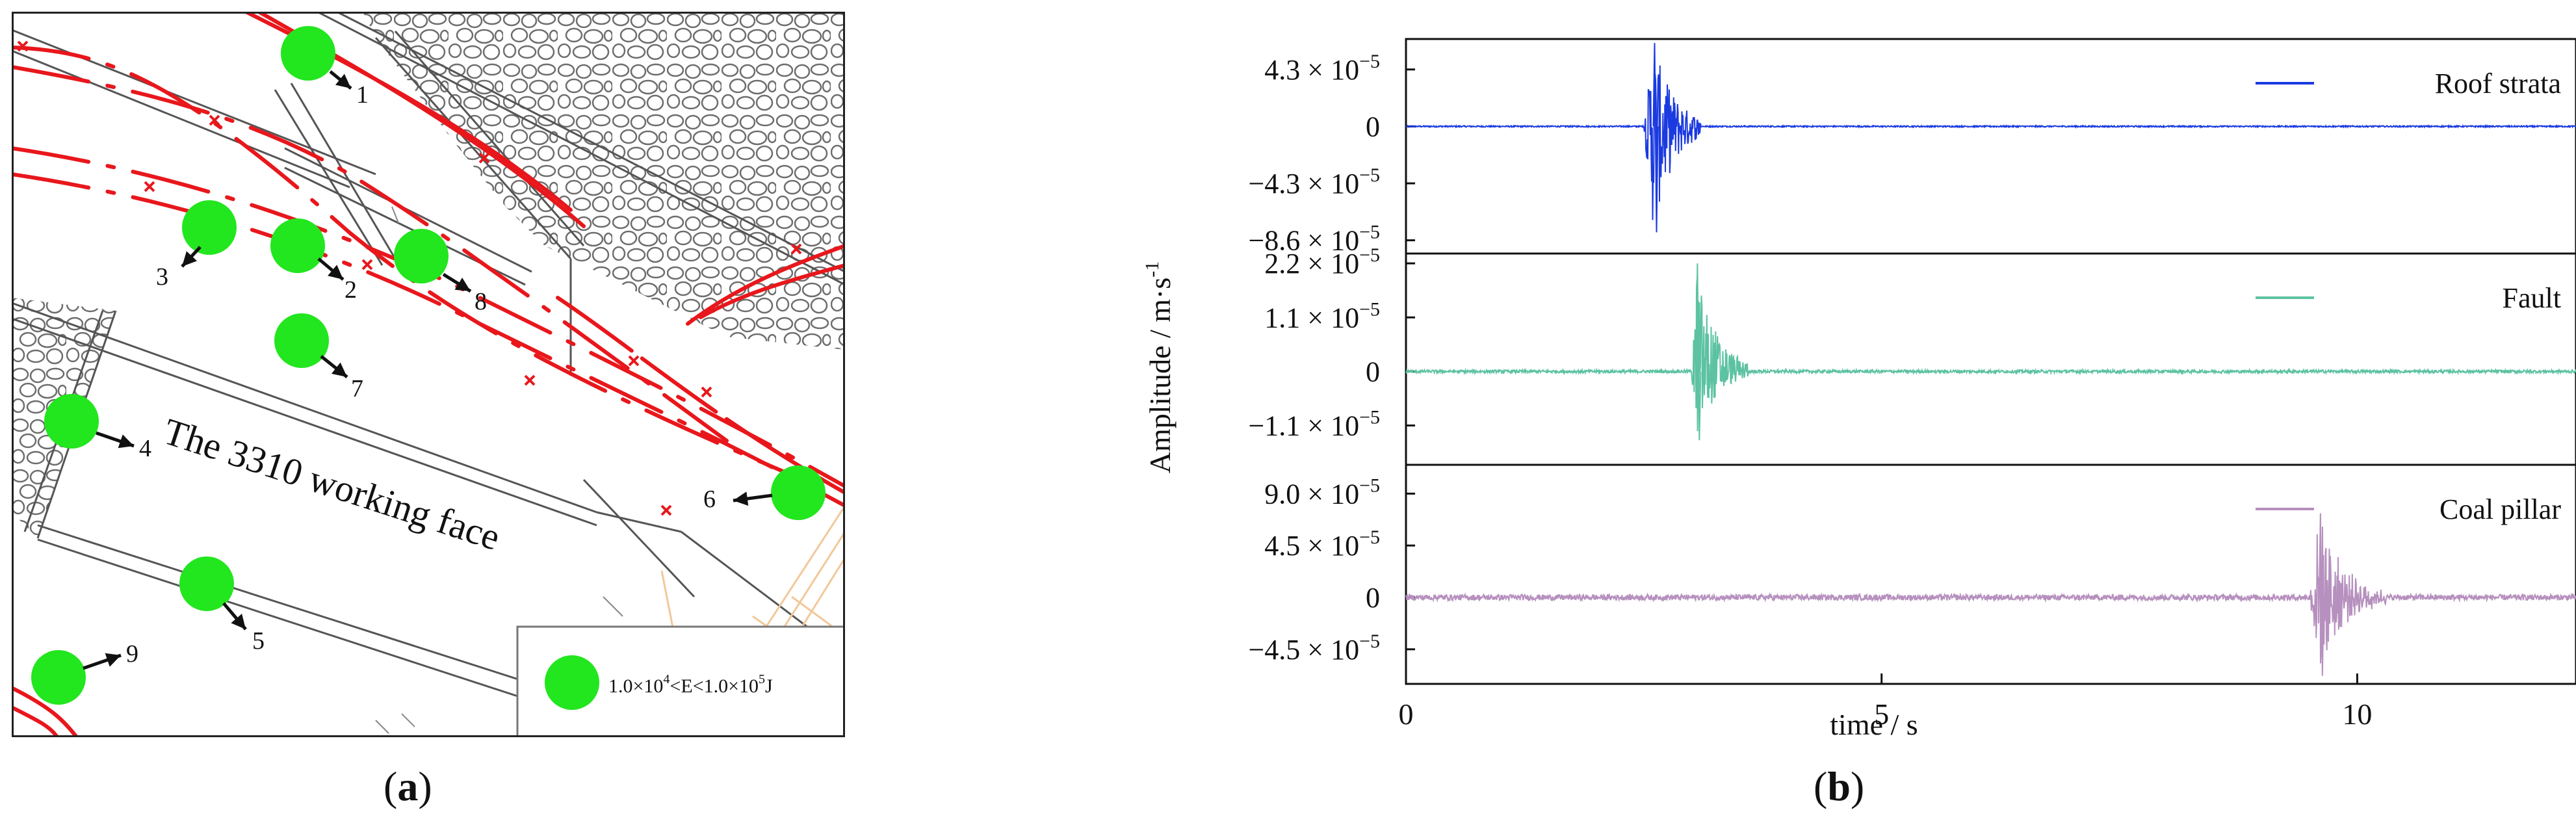 The image size is (2576, 836). What do you see at coordinates (351, 290) in the screenshot?
I see `event-label: 2` at bounding box center [351, 290].